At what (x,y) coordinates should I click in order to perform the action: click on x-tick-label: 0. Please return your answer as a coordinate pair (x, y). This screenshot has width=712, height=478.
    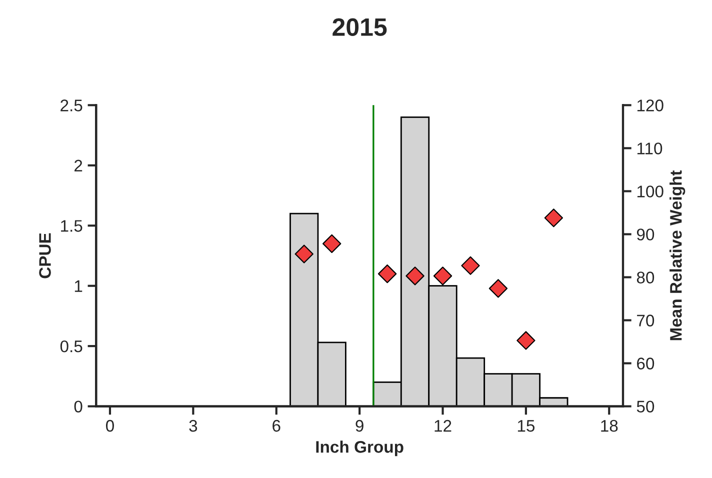
    Looking at the image, I should click on (110, 426).